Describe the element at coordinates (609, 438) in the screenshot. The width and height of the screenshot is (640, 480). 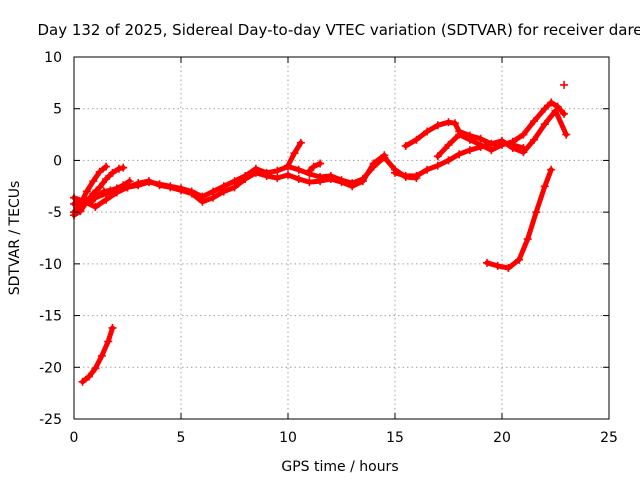
I see `x-tick-label: 25` at that location.